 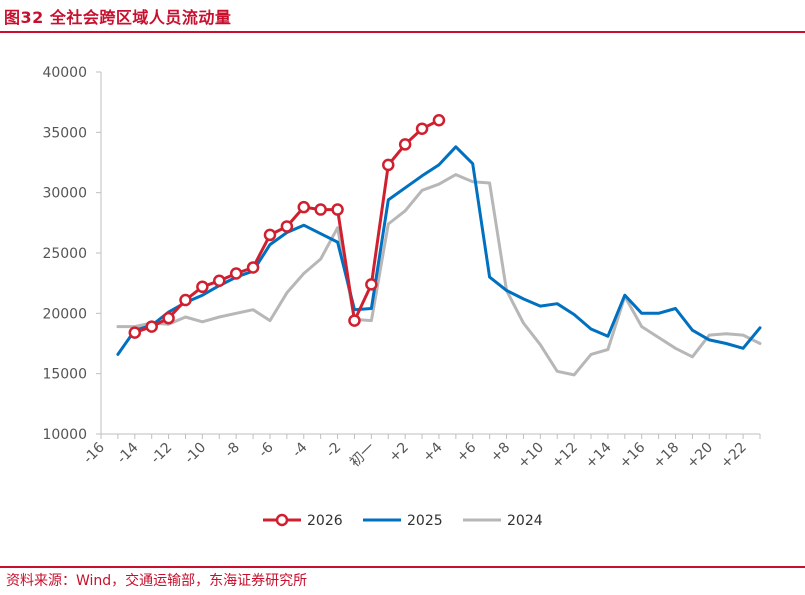 I want to click on x-tick-label: +12, so click(x=565, y=456).